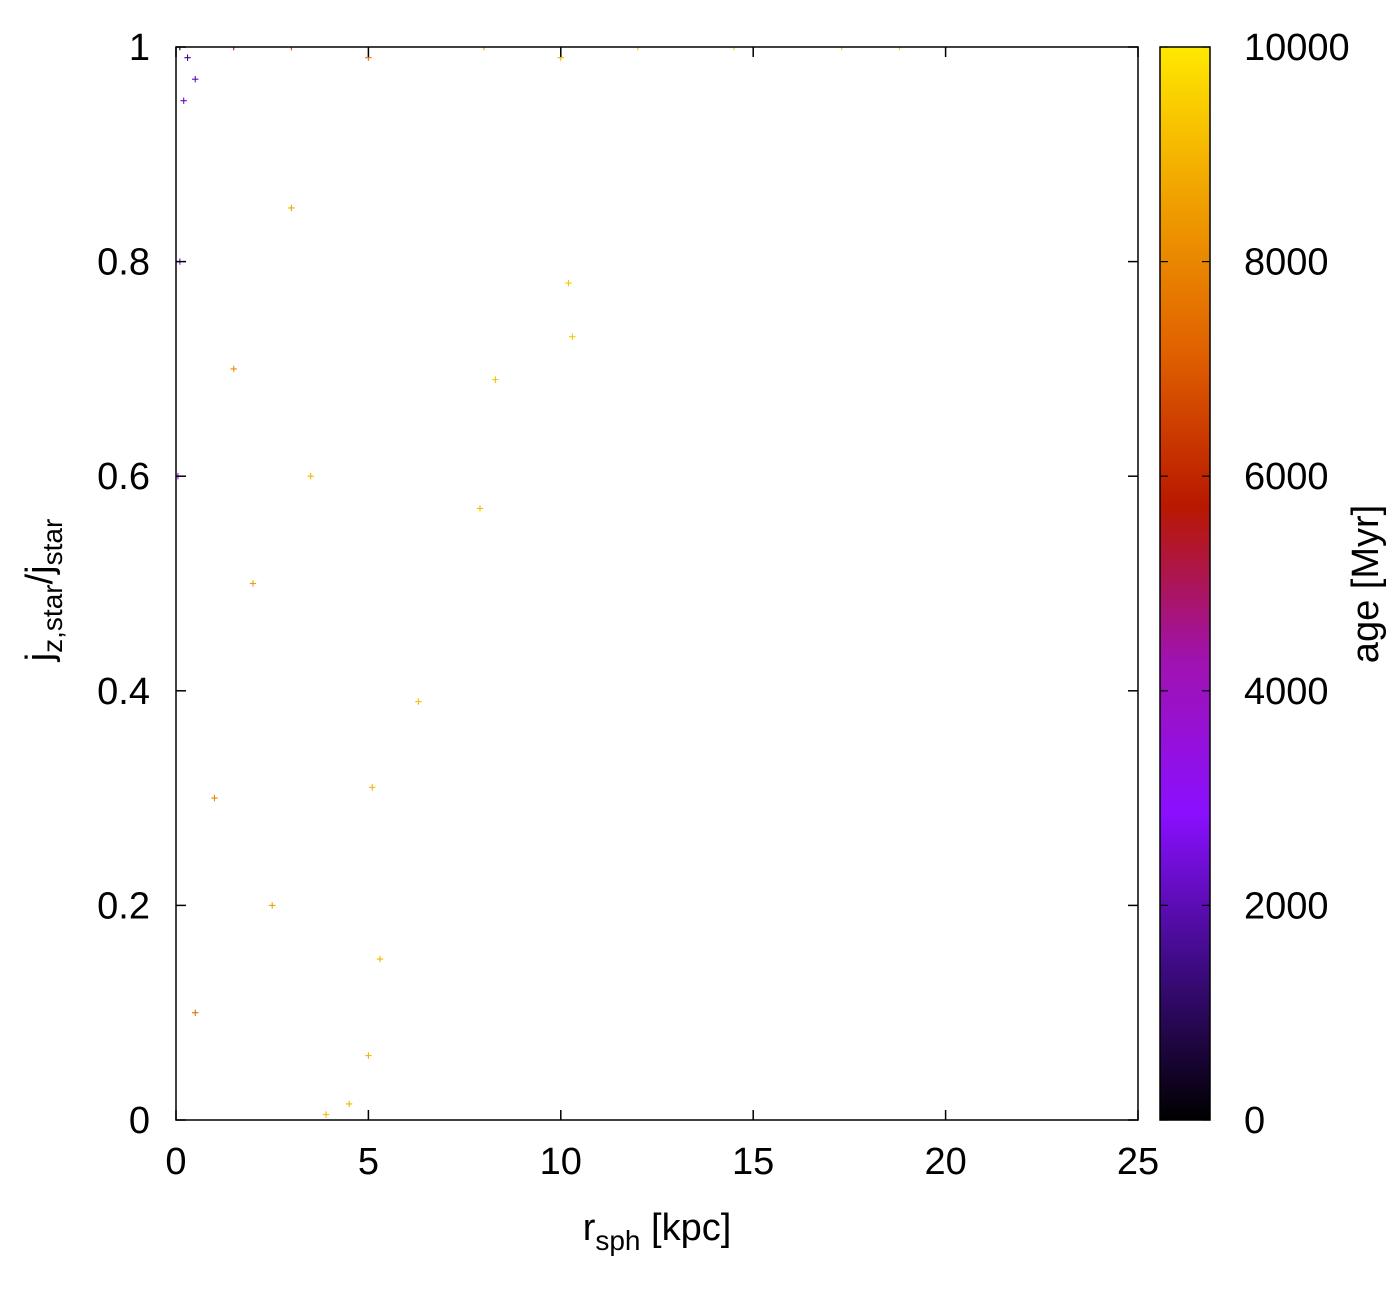 The height and width of the screenshot is (1300, 1400). What do you see at coordinates (1286, 477) in the screenshot?
I see `colorbar-tick-label: 6000` at bounding box center [1286, 477].